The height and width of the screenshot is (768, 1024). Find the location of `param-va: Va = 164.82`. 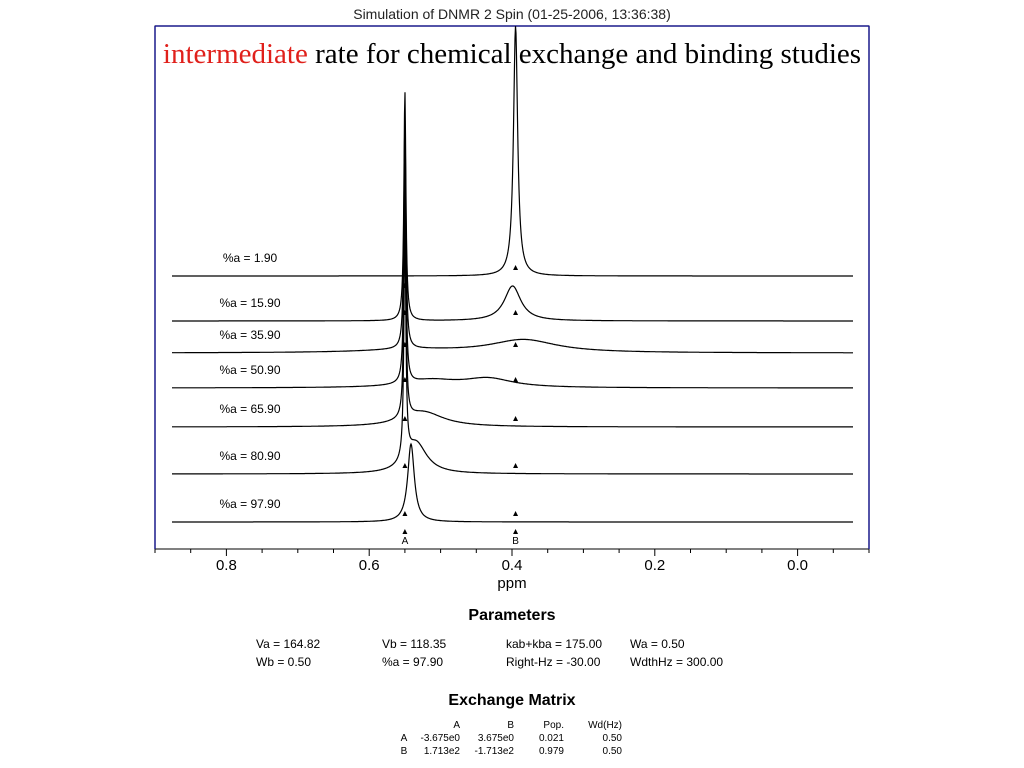

param-va: Va = 164.82 is located at coordinates (288, 644).